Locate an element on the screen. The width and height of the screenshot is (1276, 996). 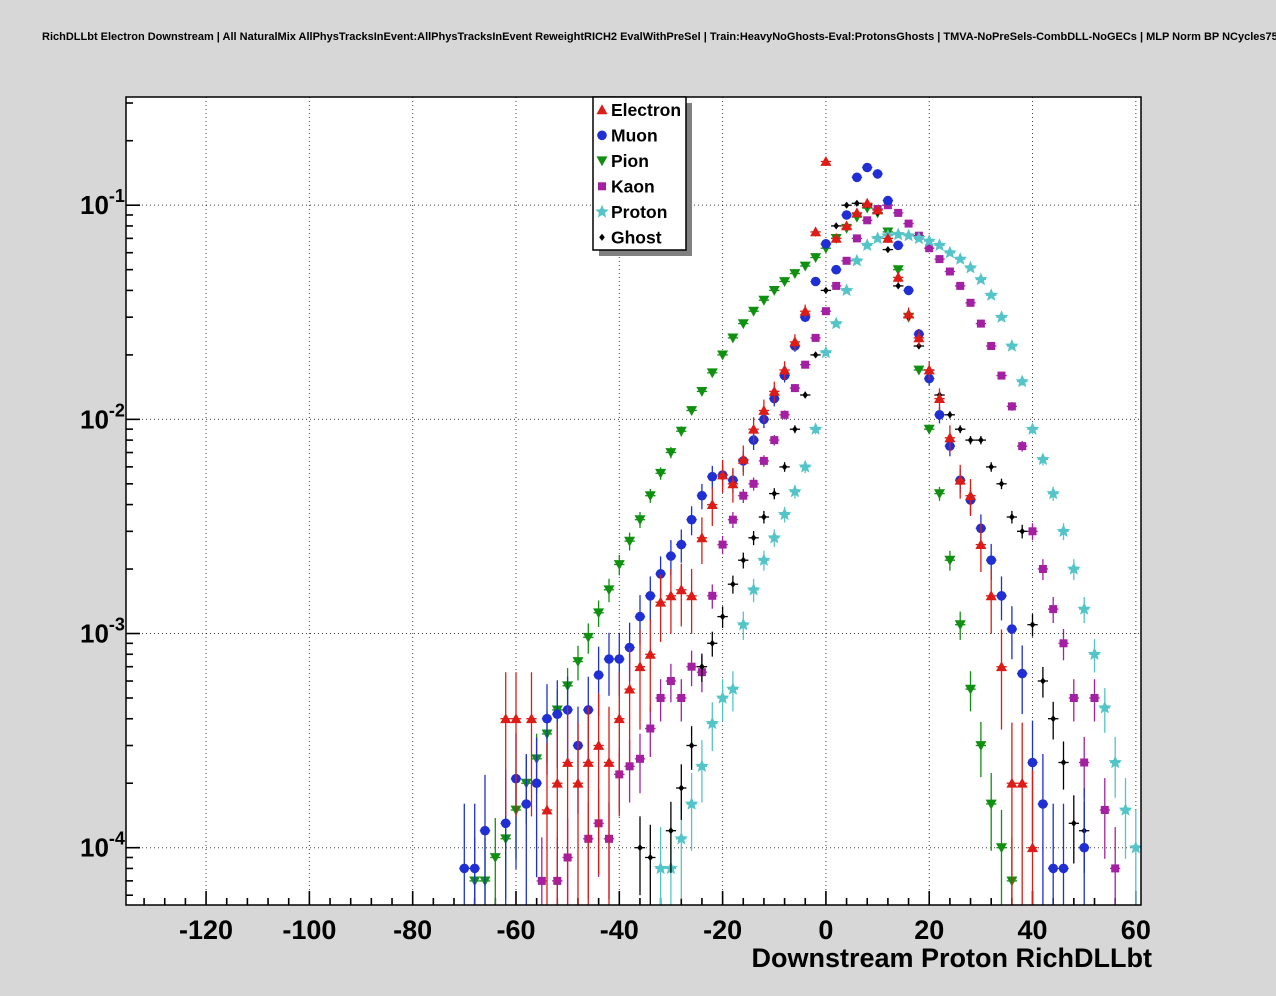
svg-text: 10⁻³ is located at coordinates (102, 632).